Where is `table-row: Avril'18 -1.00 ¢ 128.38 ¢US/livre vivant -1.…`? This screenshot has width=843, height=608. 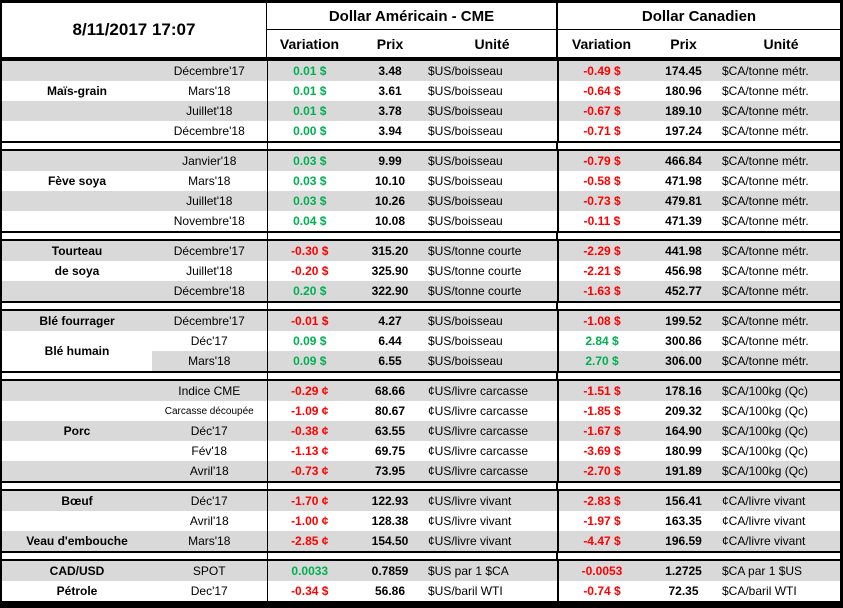
table-row: Avril'18 -1.00 ¢ 128.38 ¢US/livre vivant -1.… is located at coordinates (421, 521).